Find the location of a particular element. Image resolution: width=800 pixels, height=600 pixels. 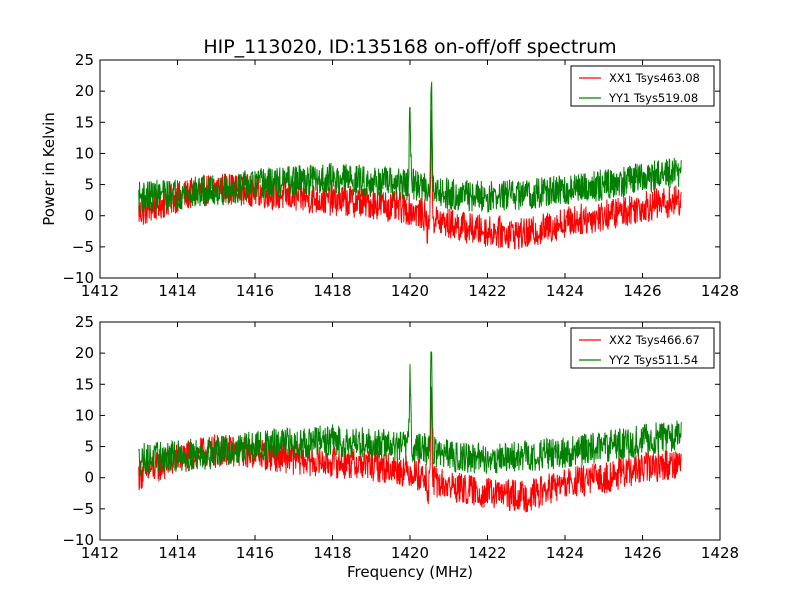

y-axis-label: Power in Kelvin is located at coordinates (49, 169).